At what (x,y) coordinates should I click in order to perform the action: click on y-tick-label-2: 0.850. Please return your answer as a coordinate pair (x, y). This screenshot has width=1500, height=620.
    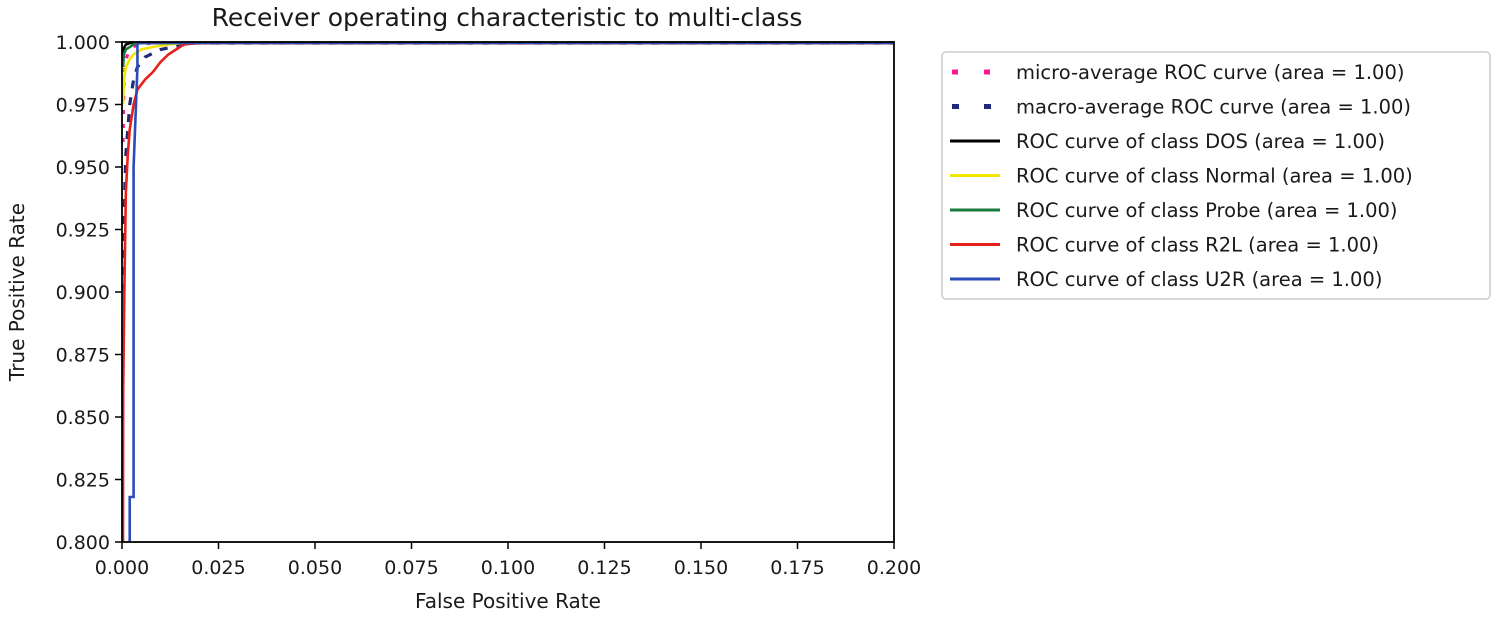
    Looking at the image, I should click on (83, 418).